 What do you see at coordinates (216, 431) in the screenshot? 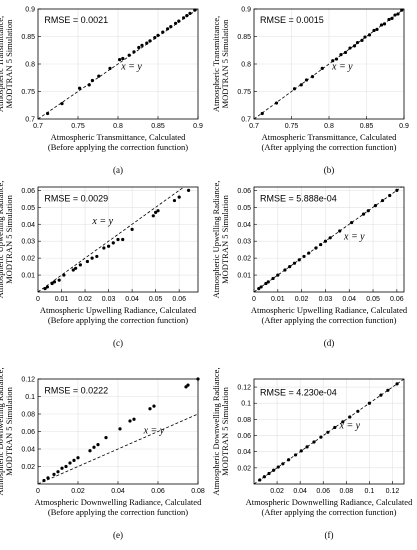
I see `y-axis-label: Atmospheric Downwelling Radiance,` at bounding box center [216, 431].